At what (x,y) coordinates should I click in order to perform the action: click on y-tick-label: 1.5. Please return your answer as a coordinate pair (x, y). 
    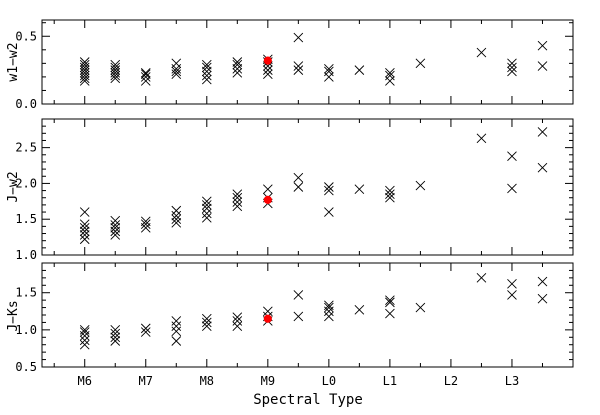
    Looking at the image, I should click on (26, 219).